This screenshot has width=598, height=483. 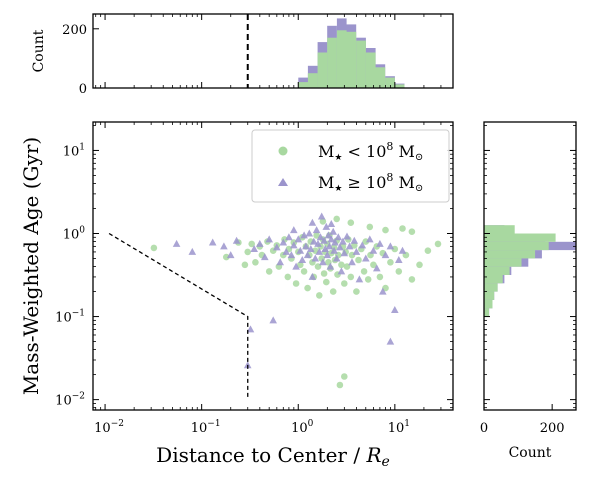 I want to click on top-histogram-frame, so click(x=273, y=51).